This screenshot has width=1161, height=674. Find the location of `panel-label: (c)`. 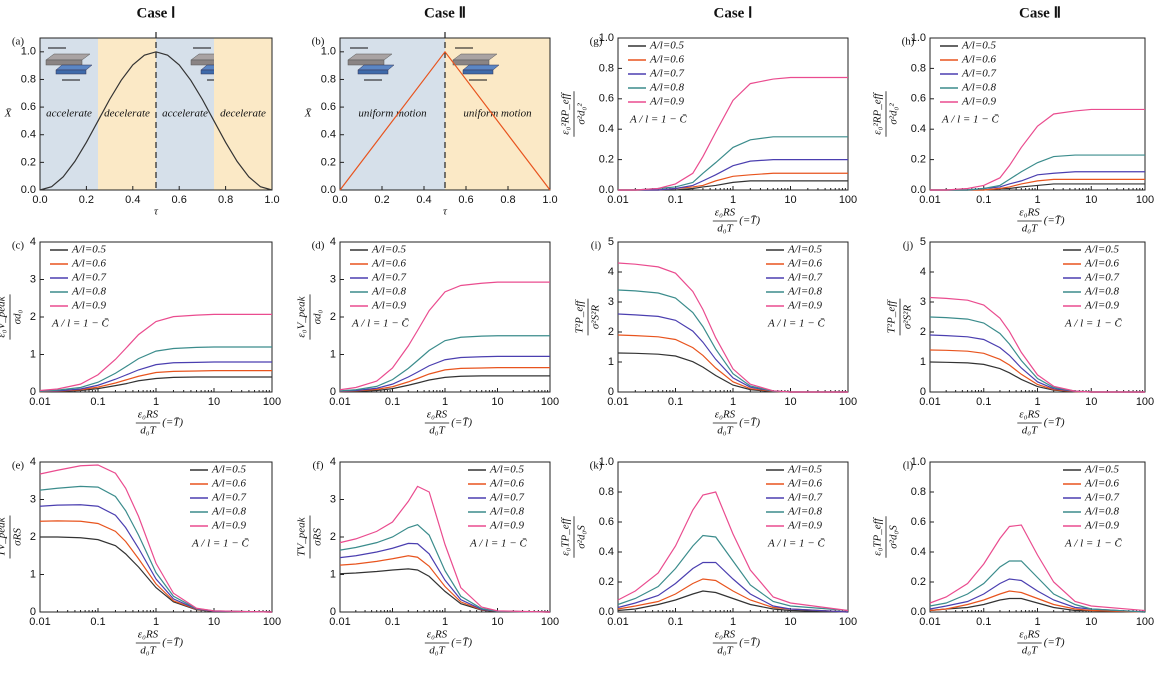

panel-label: (c) is located at coordinates (18, 246).